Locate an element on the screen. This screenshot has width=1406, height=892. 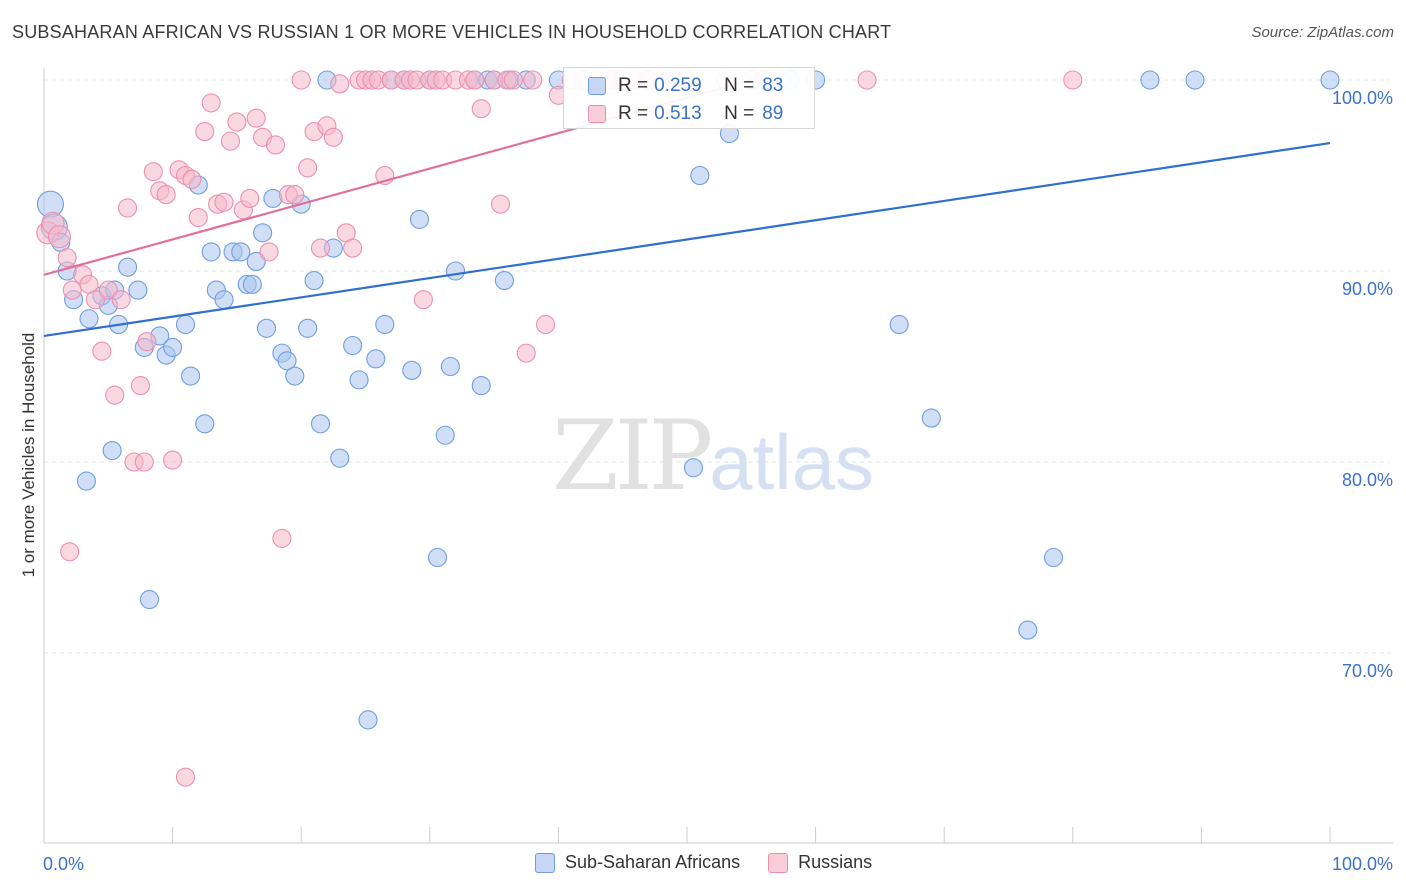
legend-item-subsaharan: Sub-Saharan Africans is located at coordinates (637, 862).